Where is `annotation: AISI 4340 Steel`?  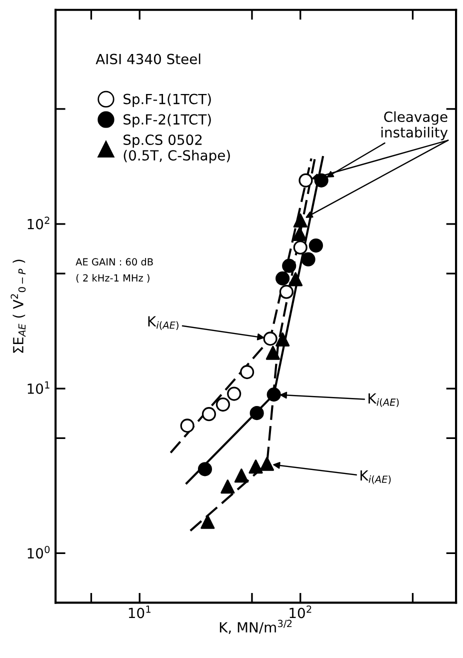
annotation: AISI 4340 Steel is located at coordinates (148, 59).